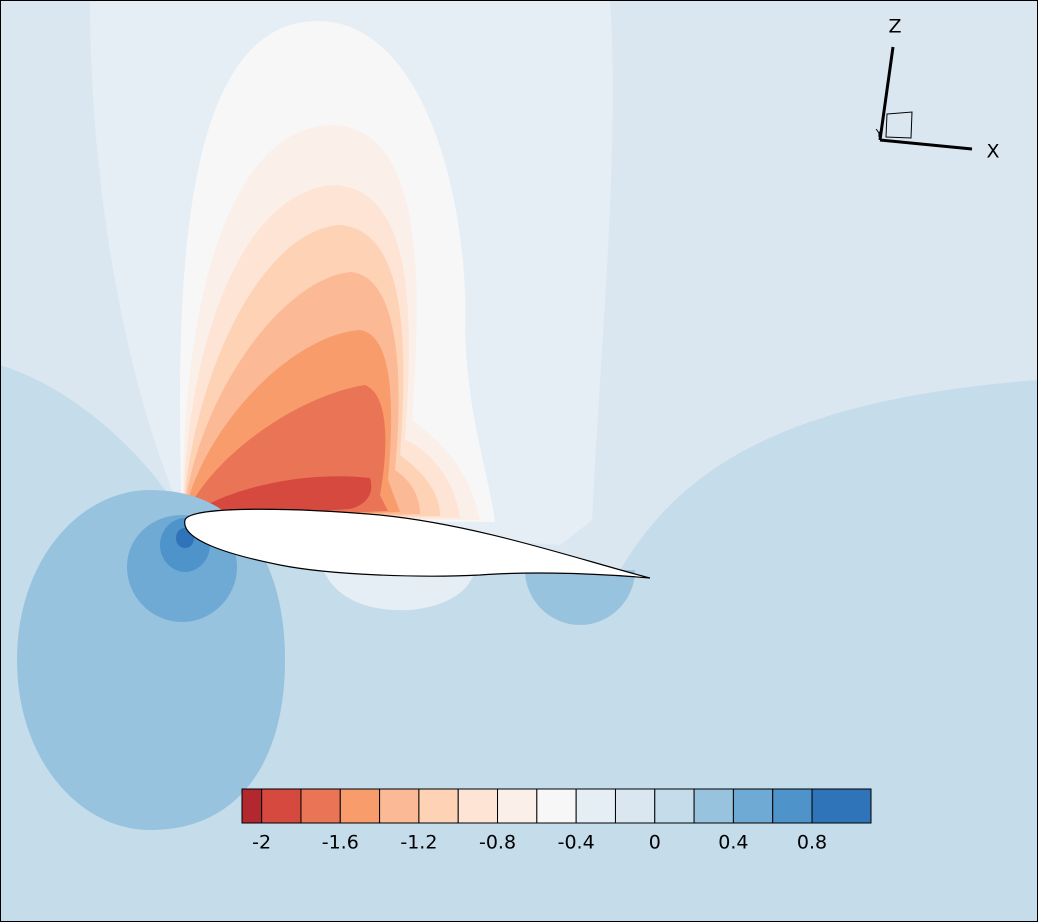 The height and width of the screenshot is (922, 1038). I want to click on colorbar-tick-label: 0.8, so click(812, 843).